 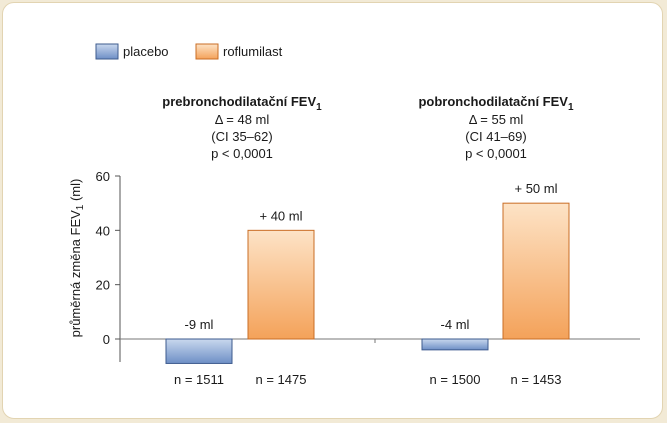 I want to click on bar-value-label: -9 ml, so click(x=199, y=324).